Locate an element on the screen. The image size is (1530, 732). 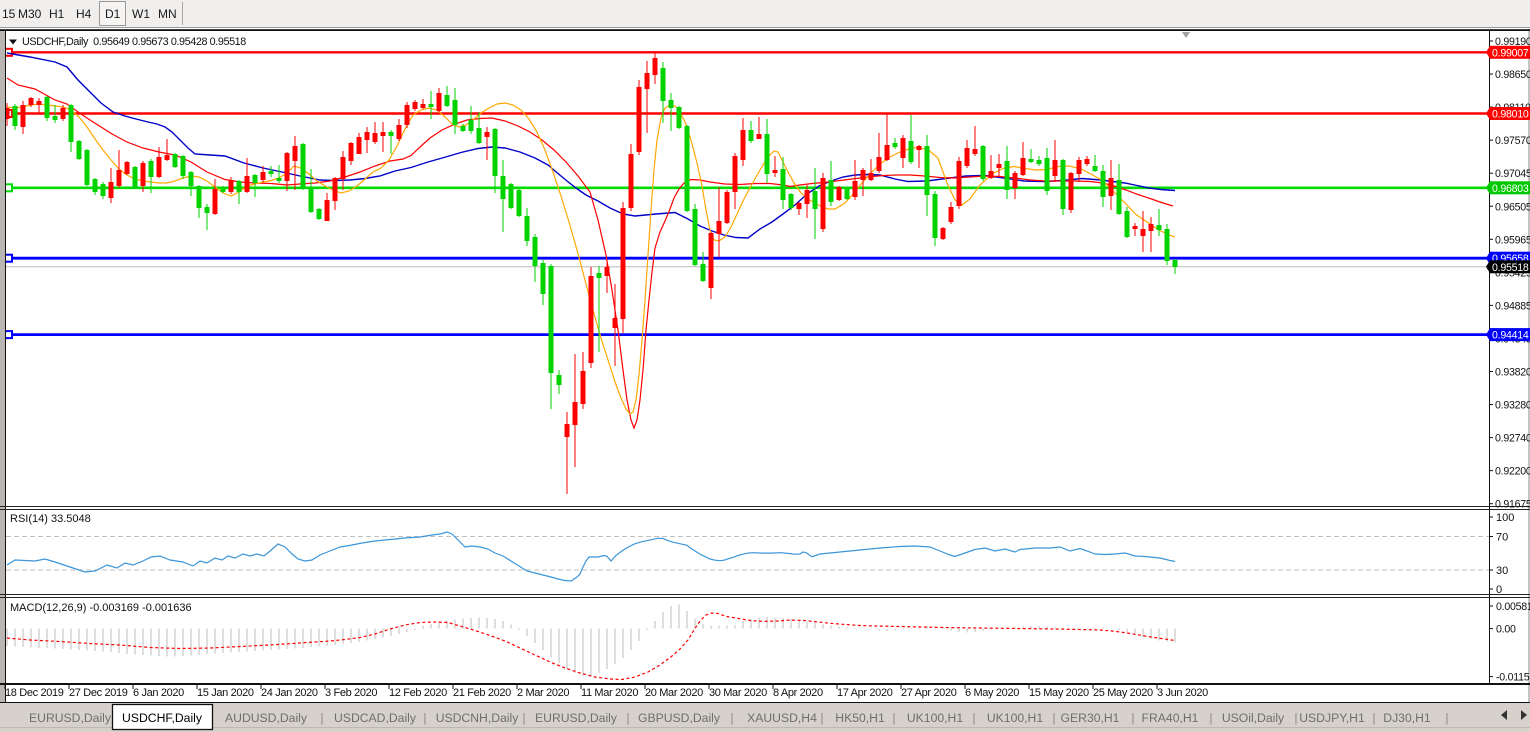
svg-text: FRA40,H1 is located at coordinates (1170, 718).